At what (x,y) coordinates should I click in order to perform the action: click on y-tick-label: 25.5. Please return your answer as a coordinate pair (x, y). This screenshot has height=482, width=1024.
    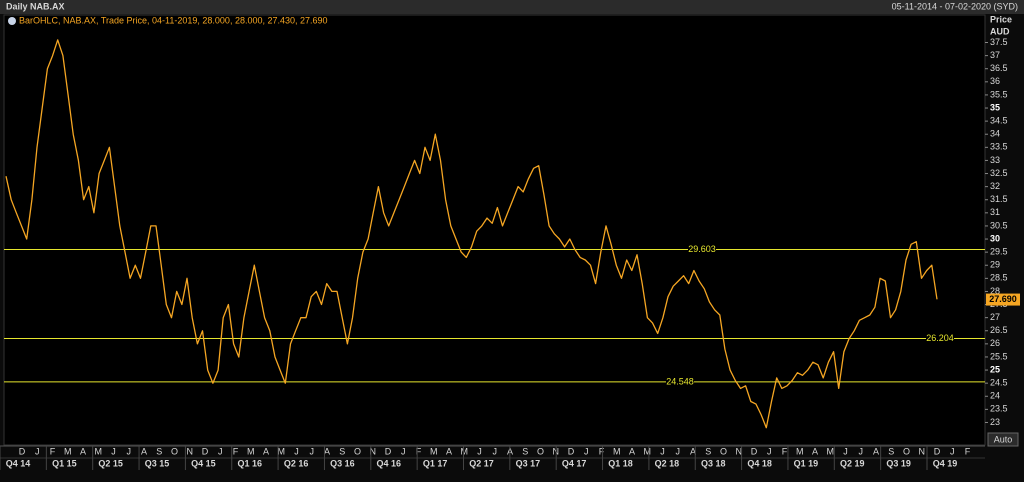
    Looking at the image, I should click on (999, 356).